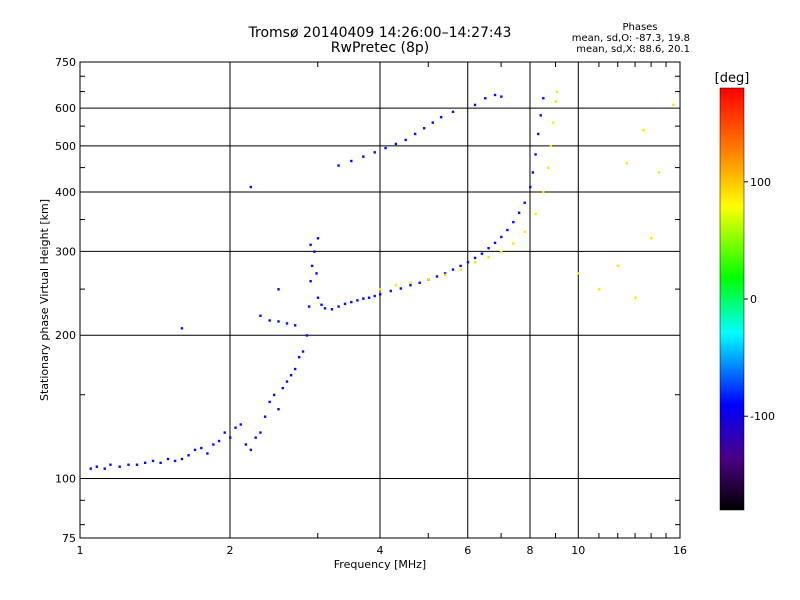 This screenshot has width=800, height=600. What do you see at coordinates (762, 416) in the screenshot?
I see `colorbar-tick-label: -100` at bounding box center [762, 416].